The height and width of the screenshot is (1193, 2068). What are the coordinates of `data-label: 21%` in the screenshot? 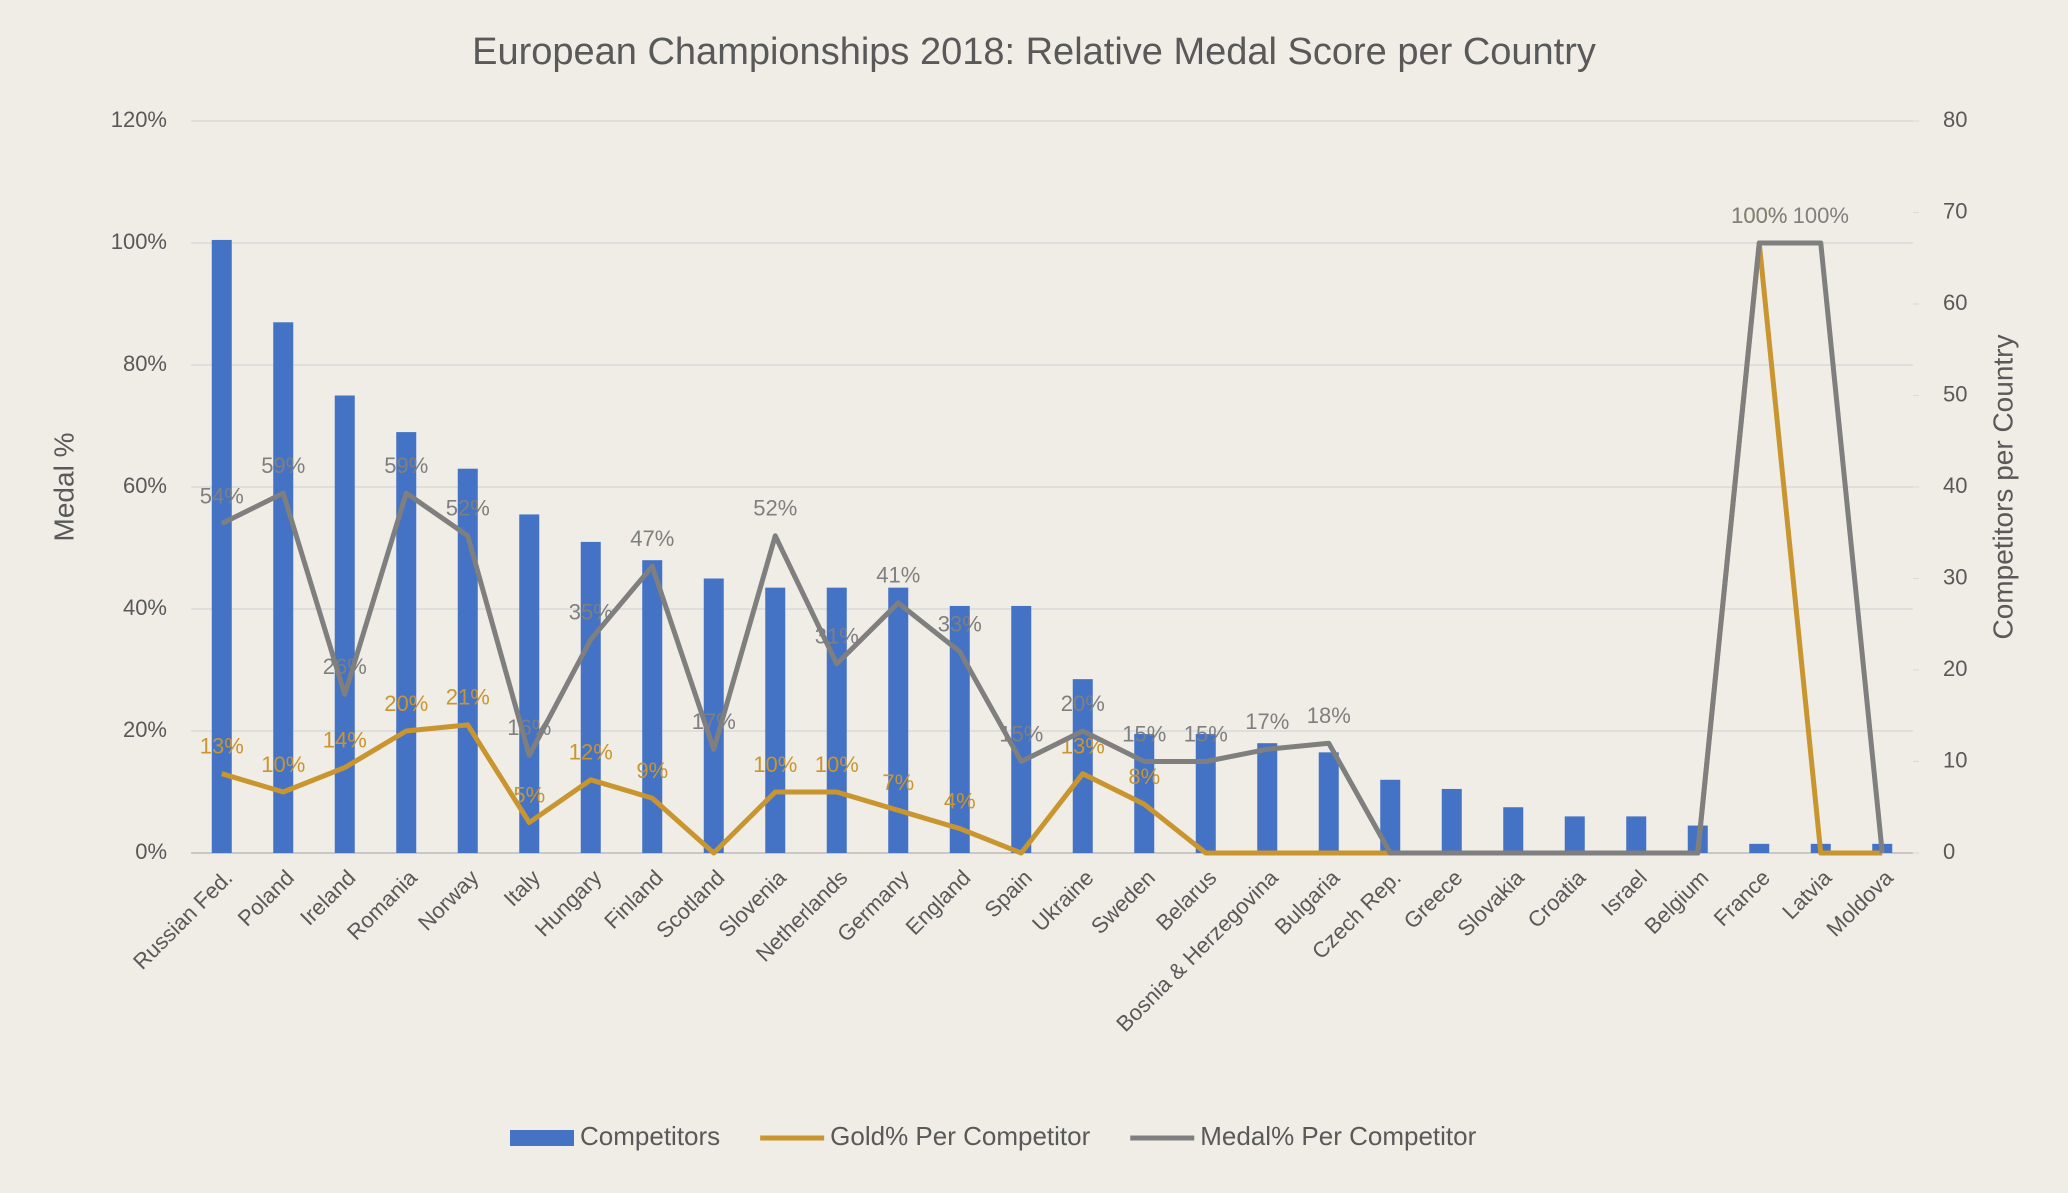 It's located at (468, 697).